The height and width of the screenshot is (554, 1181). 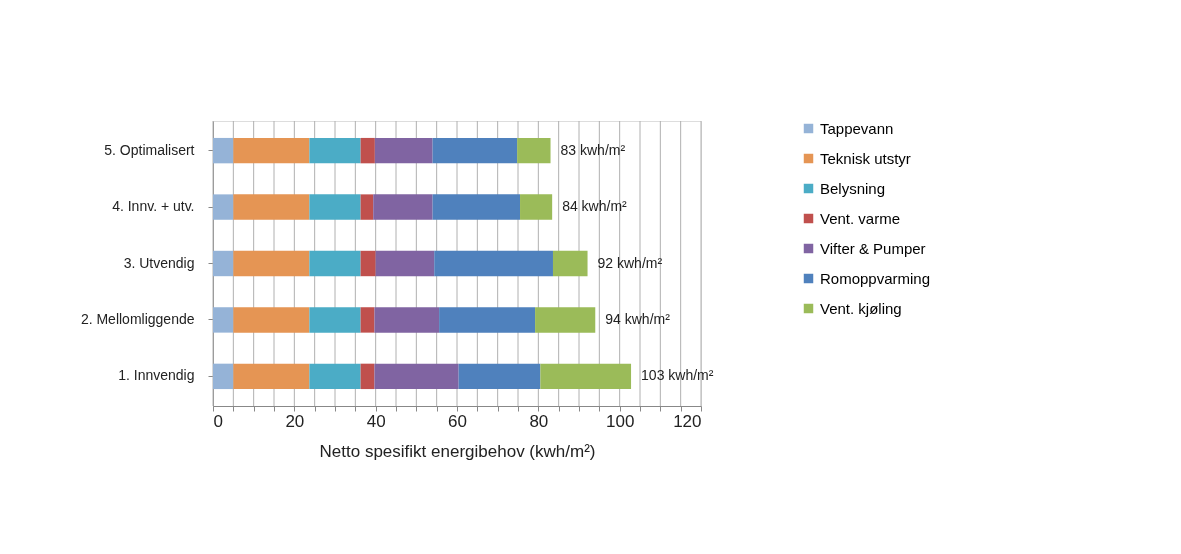 What do you see at coordinates (593, 149) in the screenshot?
I see `total-label: 83 kwh/m²` at bounding box center [593, 149].